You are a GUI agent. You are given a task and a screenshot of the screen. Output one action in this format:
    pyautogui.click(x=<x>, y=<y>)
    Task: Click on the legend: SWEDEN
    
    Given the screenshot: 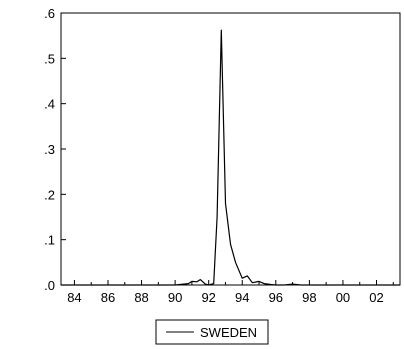 What is the action you would take?
    pyautogui.click(x=212, y=332)
    